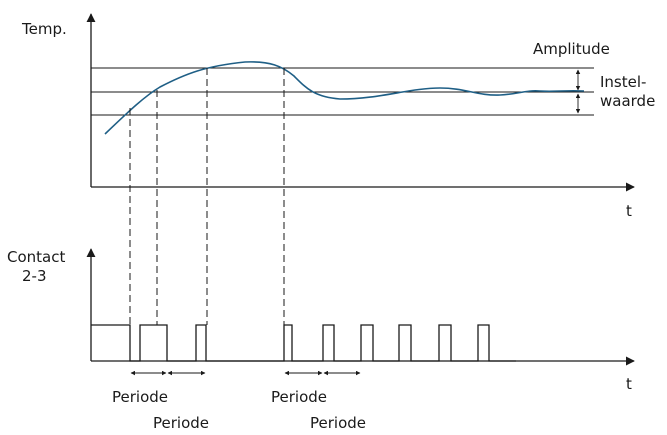 The width and height of the screenshot is (667, 435). What do you see at coordinates (181, 423) in the screenshot?
I see `period-label-2: Periode` at bounding box center [181, 423].